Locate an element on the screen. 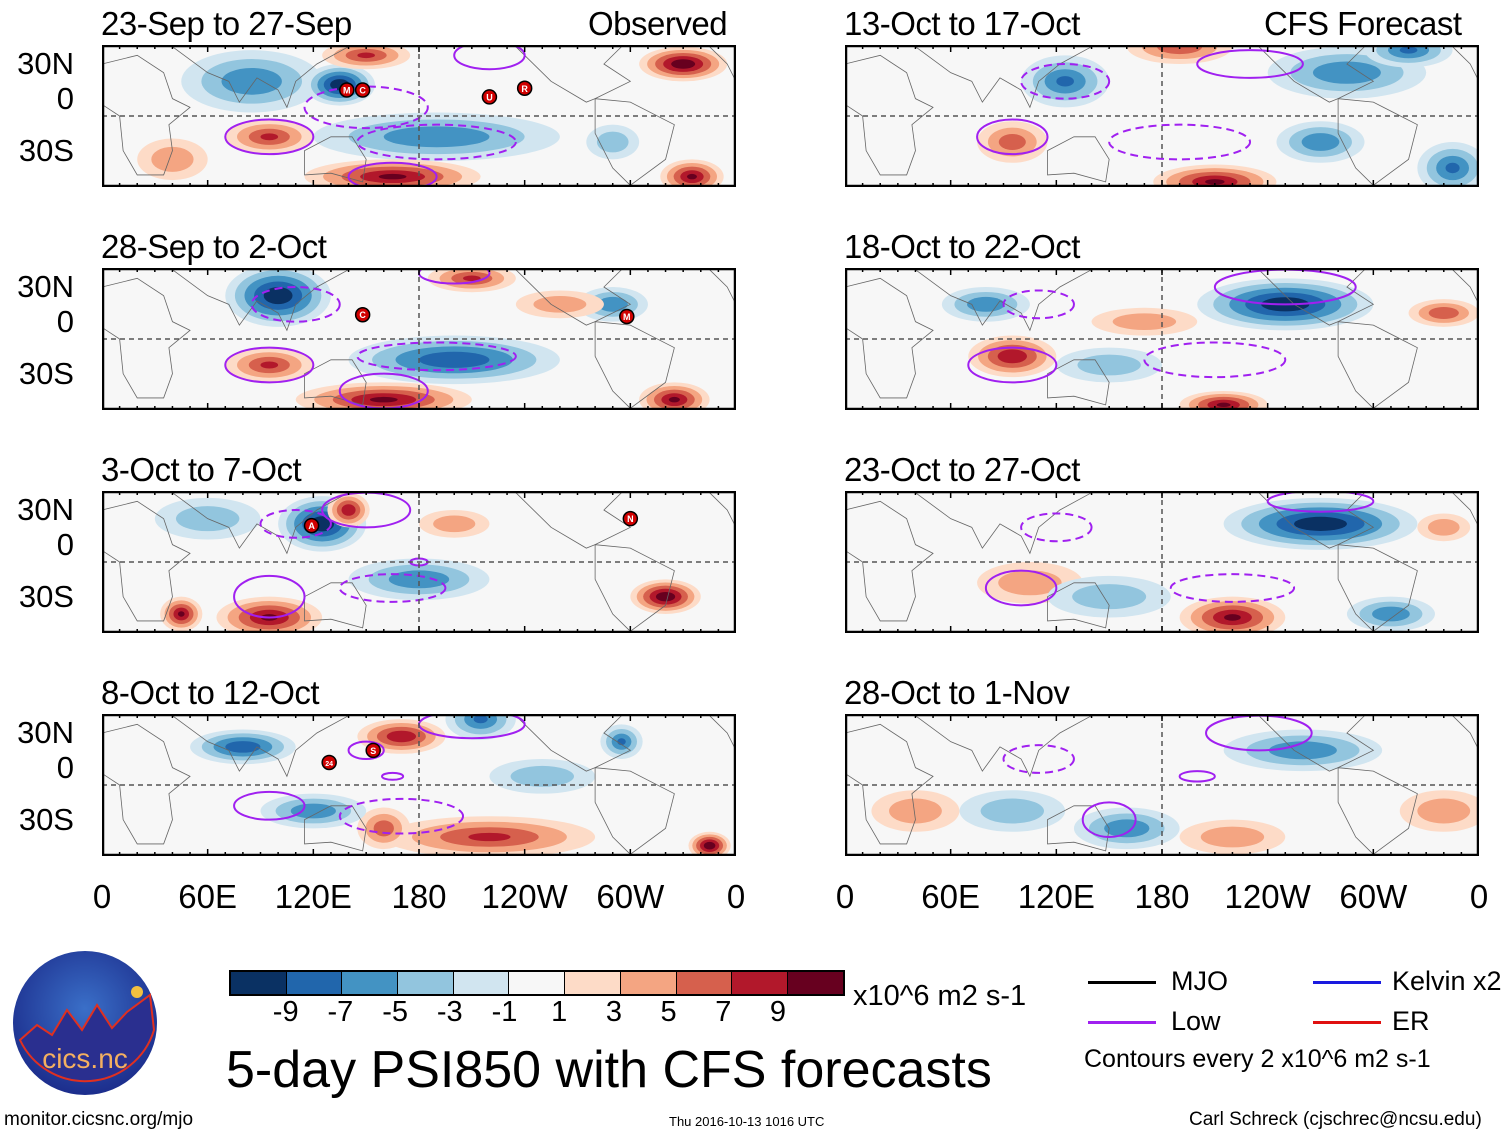  legend-low: Low is located at coordinates (1196, 1021).